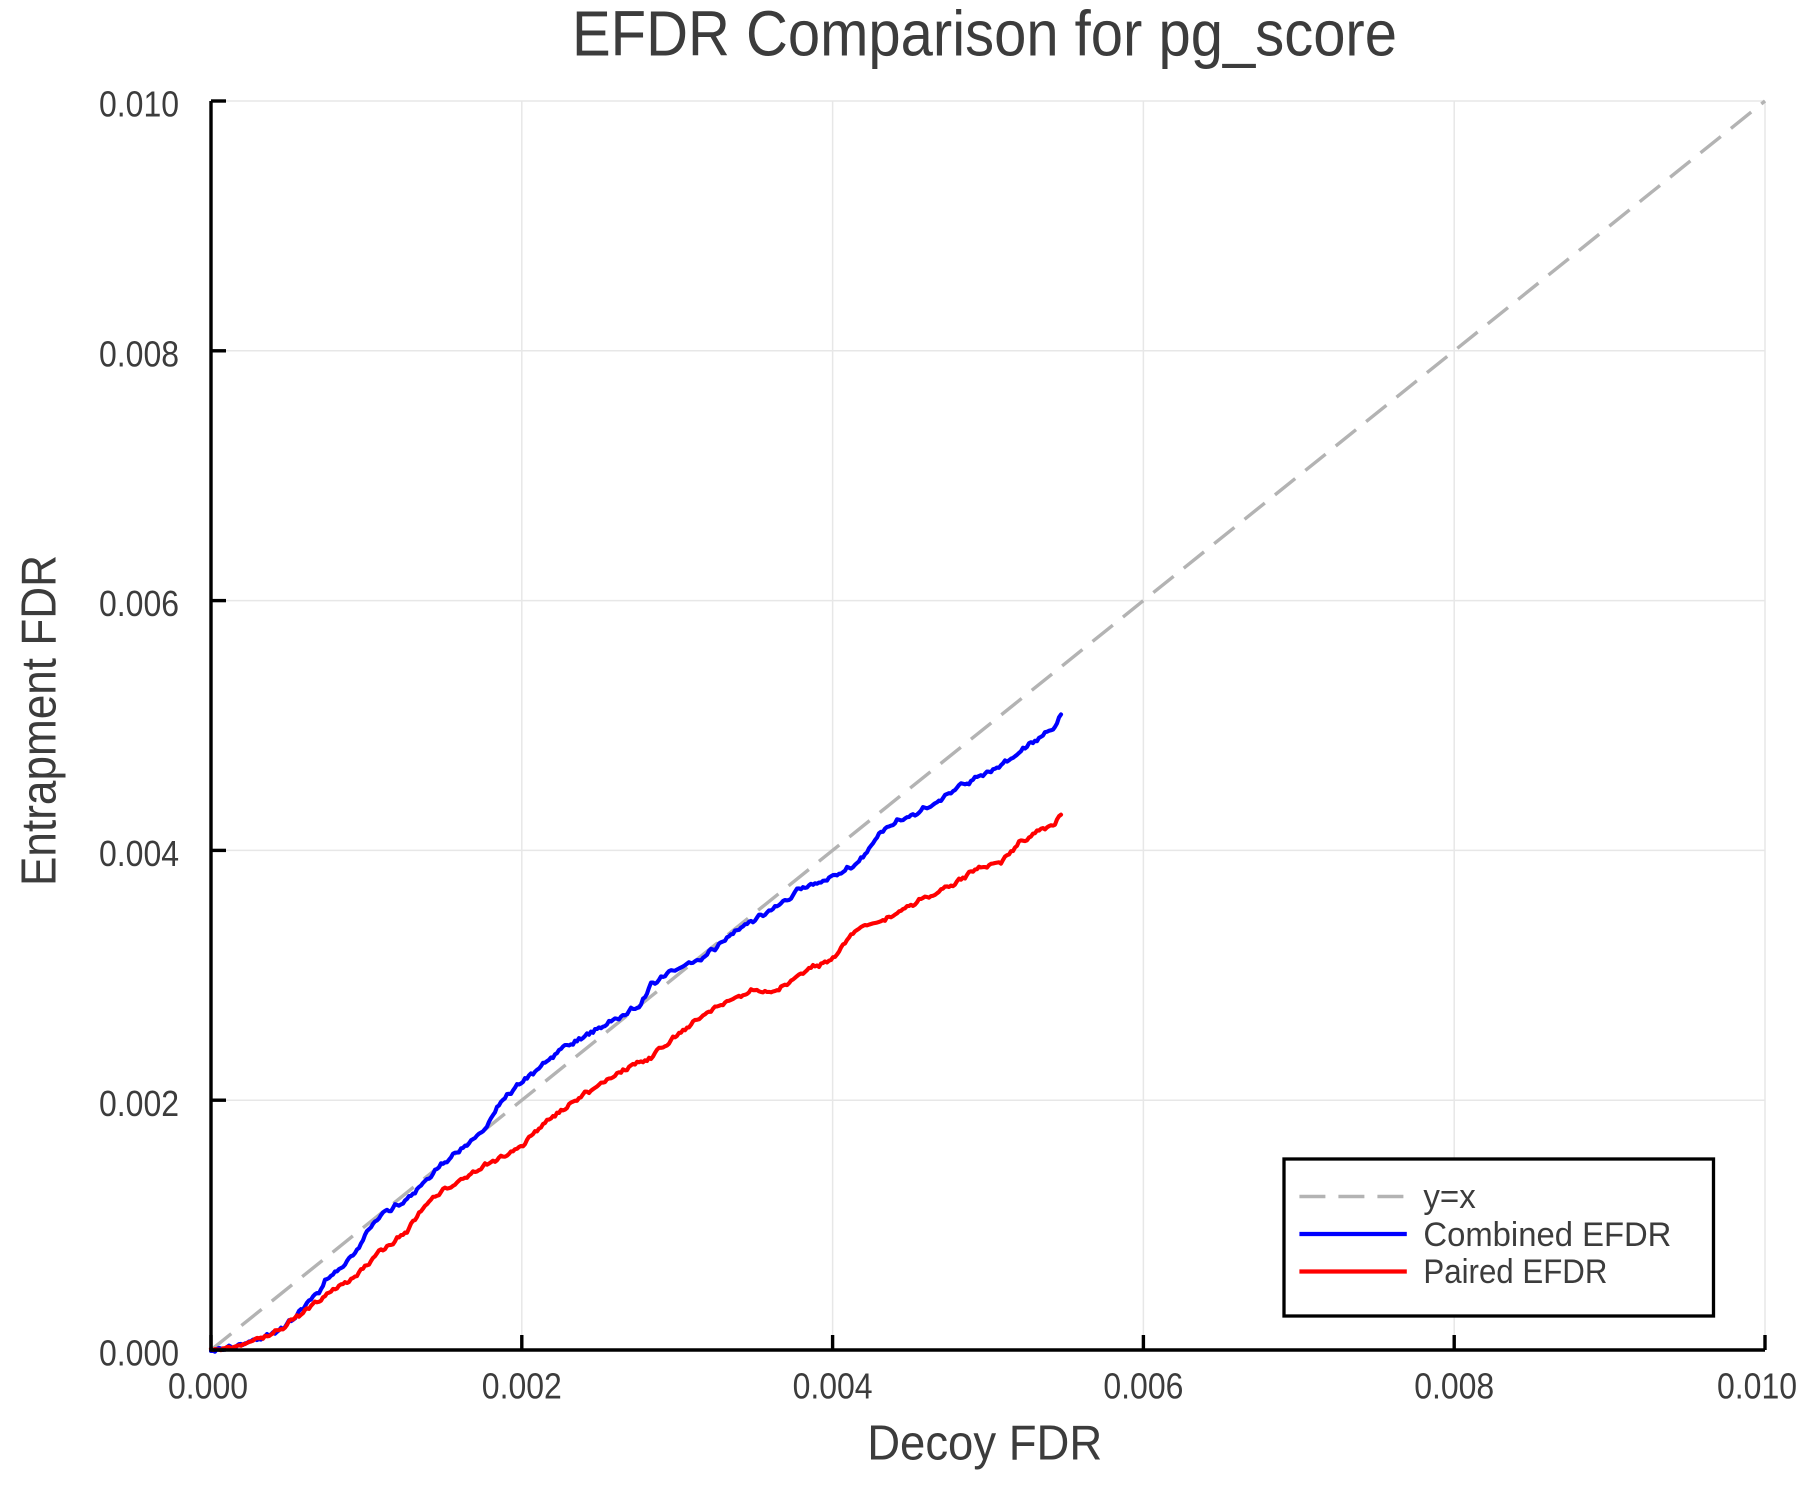 This screenshot has height=1500, width=1800. What do you see at coordinates (1449, 1197) in the screenshot?
I see `svg-text: y=x` at bounding box center [1449, 1197].